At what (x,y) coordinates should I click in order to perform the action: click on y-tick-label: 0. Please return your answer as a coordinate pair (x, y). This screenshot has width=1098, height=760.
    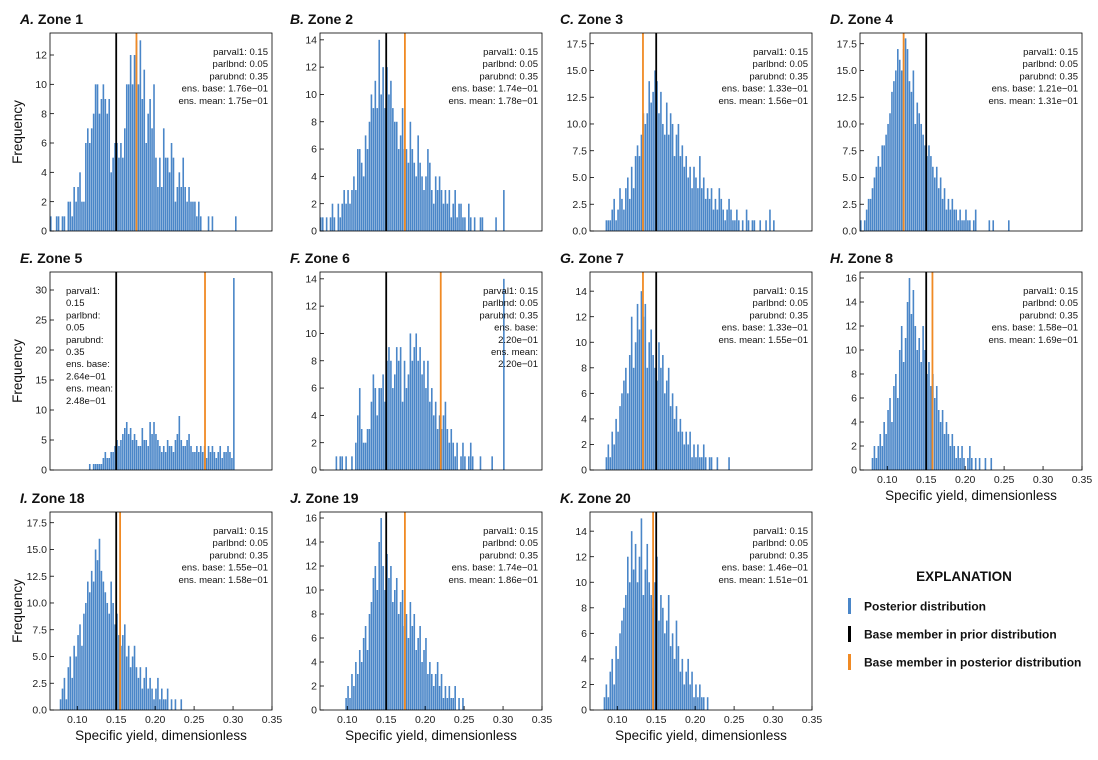
    Looking at the image, I should click on (584, 711).